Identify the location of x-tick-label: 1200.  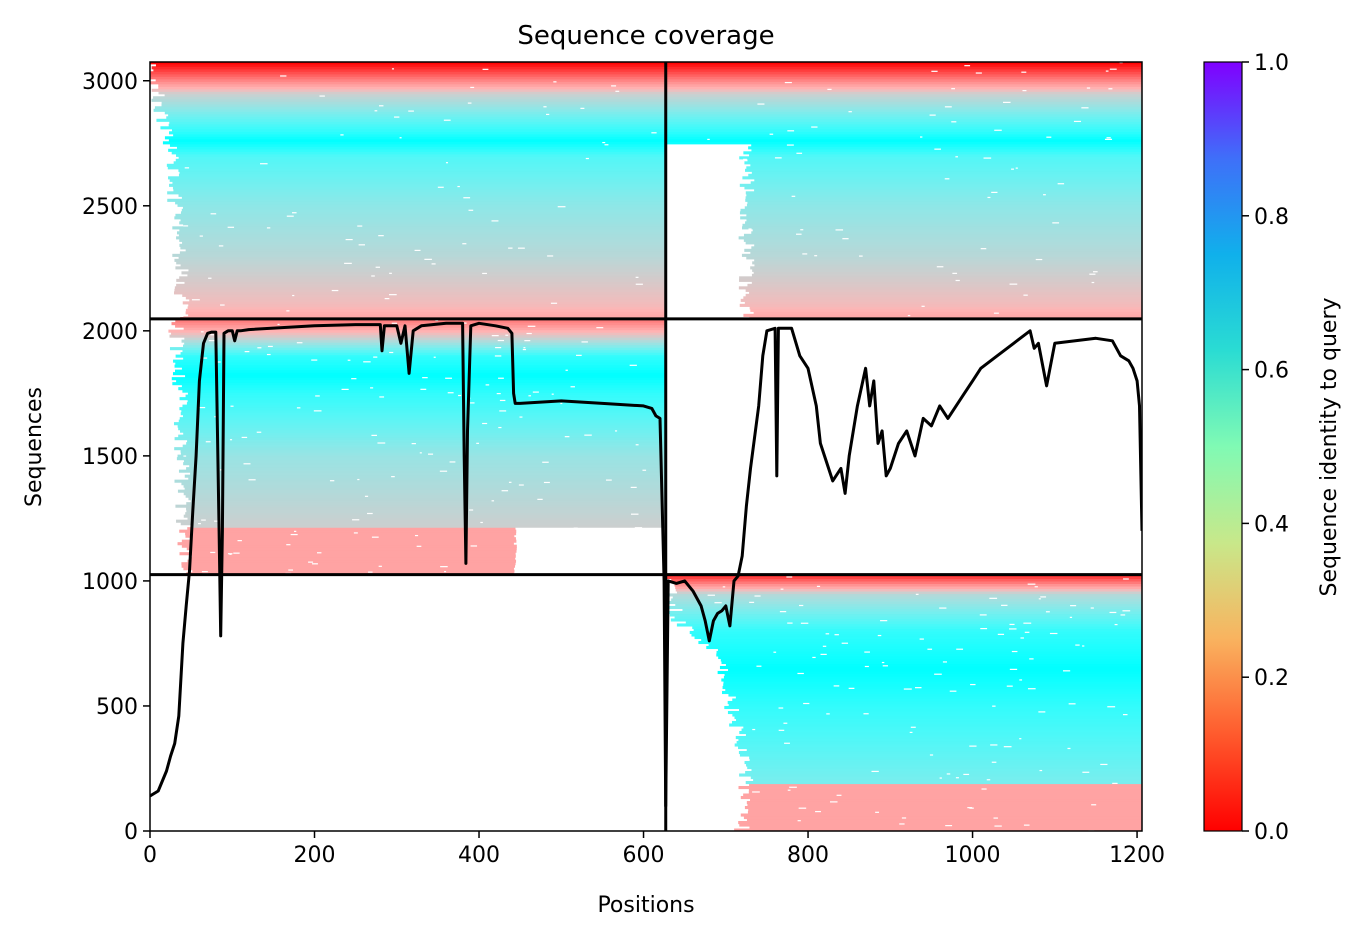
(1137, 855).